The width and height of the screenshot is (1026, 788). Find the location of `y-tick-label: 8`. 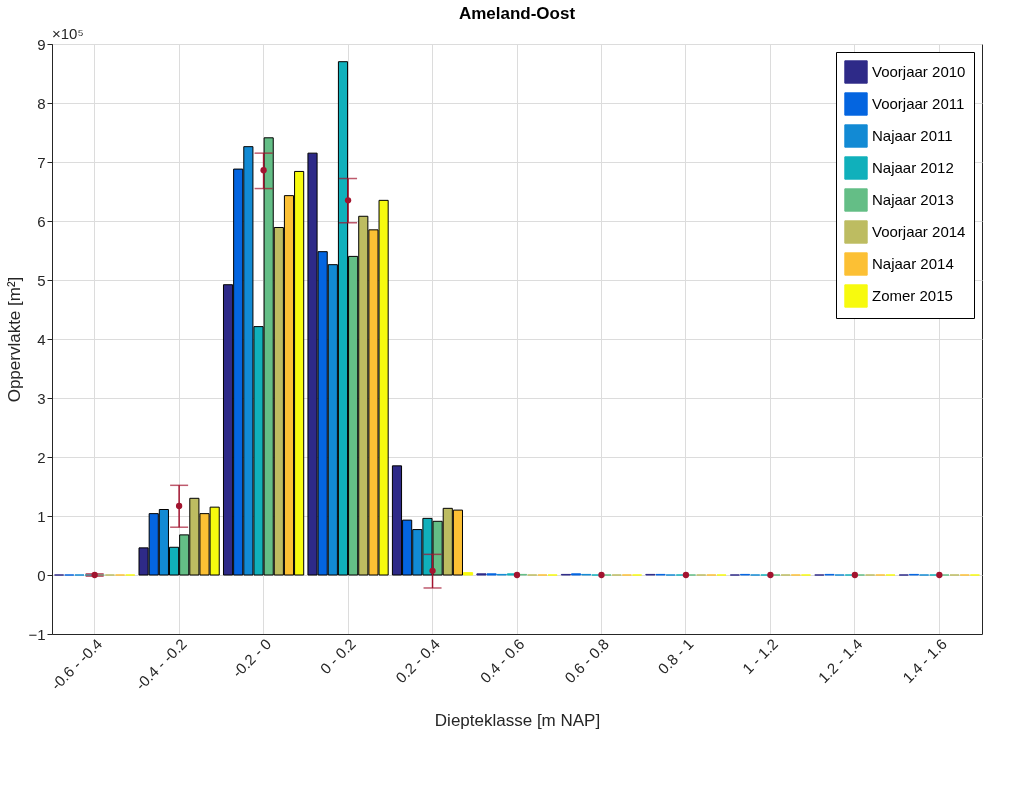

y-tick-label: 8 is located at coordinates (41, 103).